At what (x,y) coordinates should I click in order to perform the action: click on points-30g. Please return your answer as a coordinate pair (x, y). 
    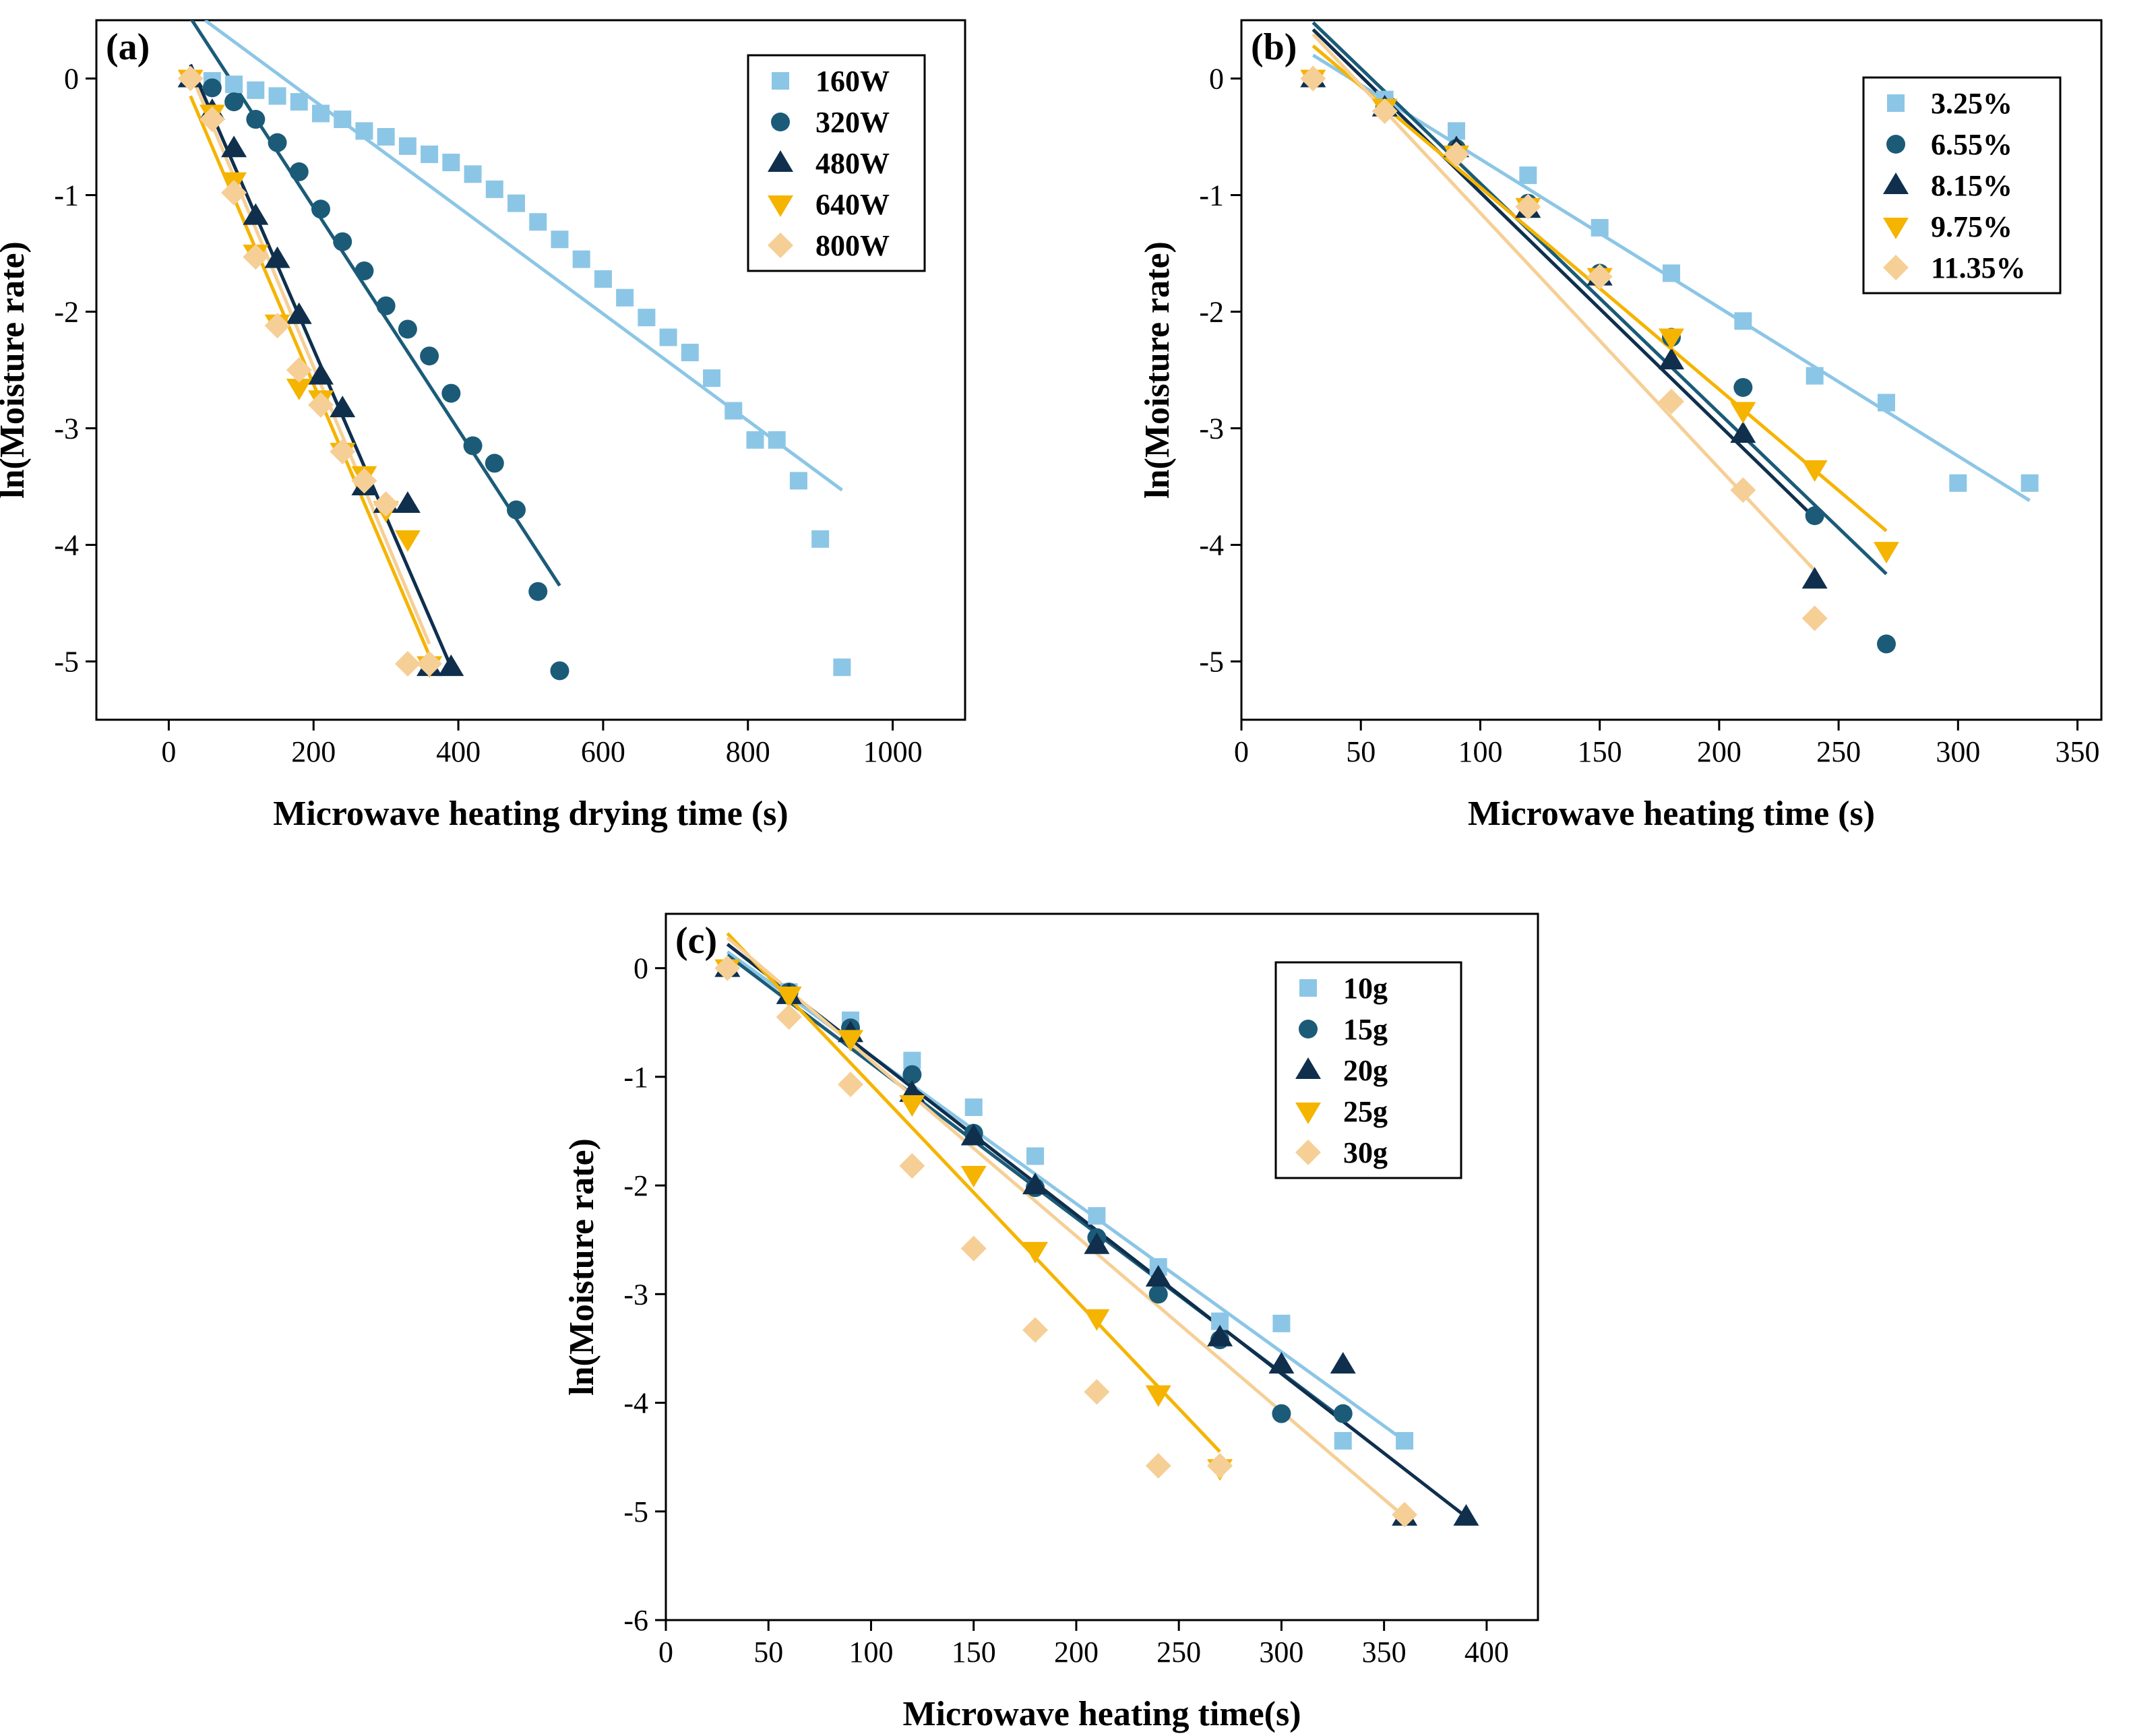
    Looking at the image, I should click on (1066, 1241).